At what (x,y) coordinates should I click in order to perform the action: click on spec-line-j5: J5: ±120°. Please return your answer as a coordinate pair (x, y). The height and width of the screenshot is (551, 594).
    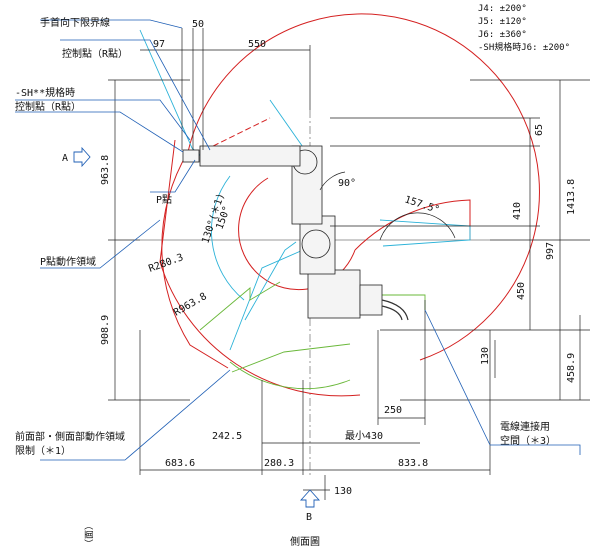
    Looking at the image, I should click on (502, 22).